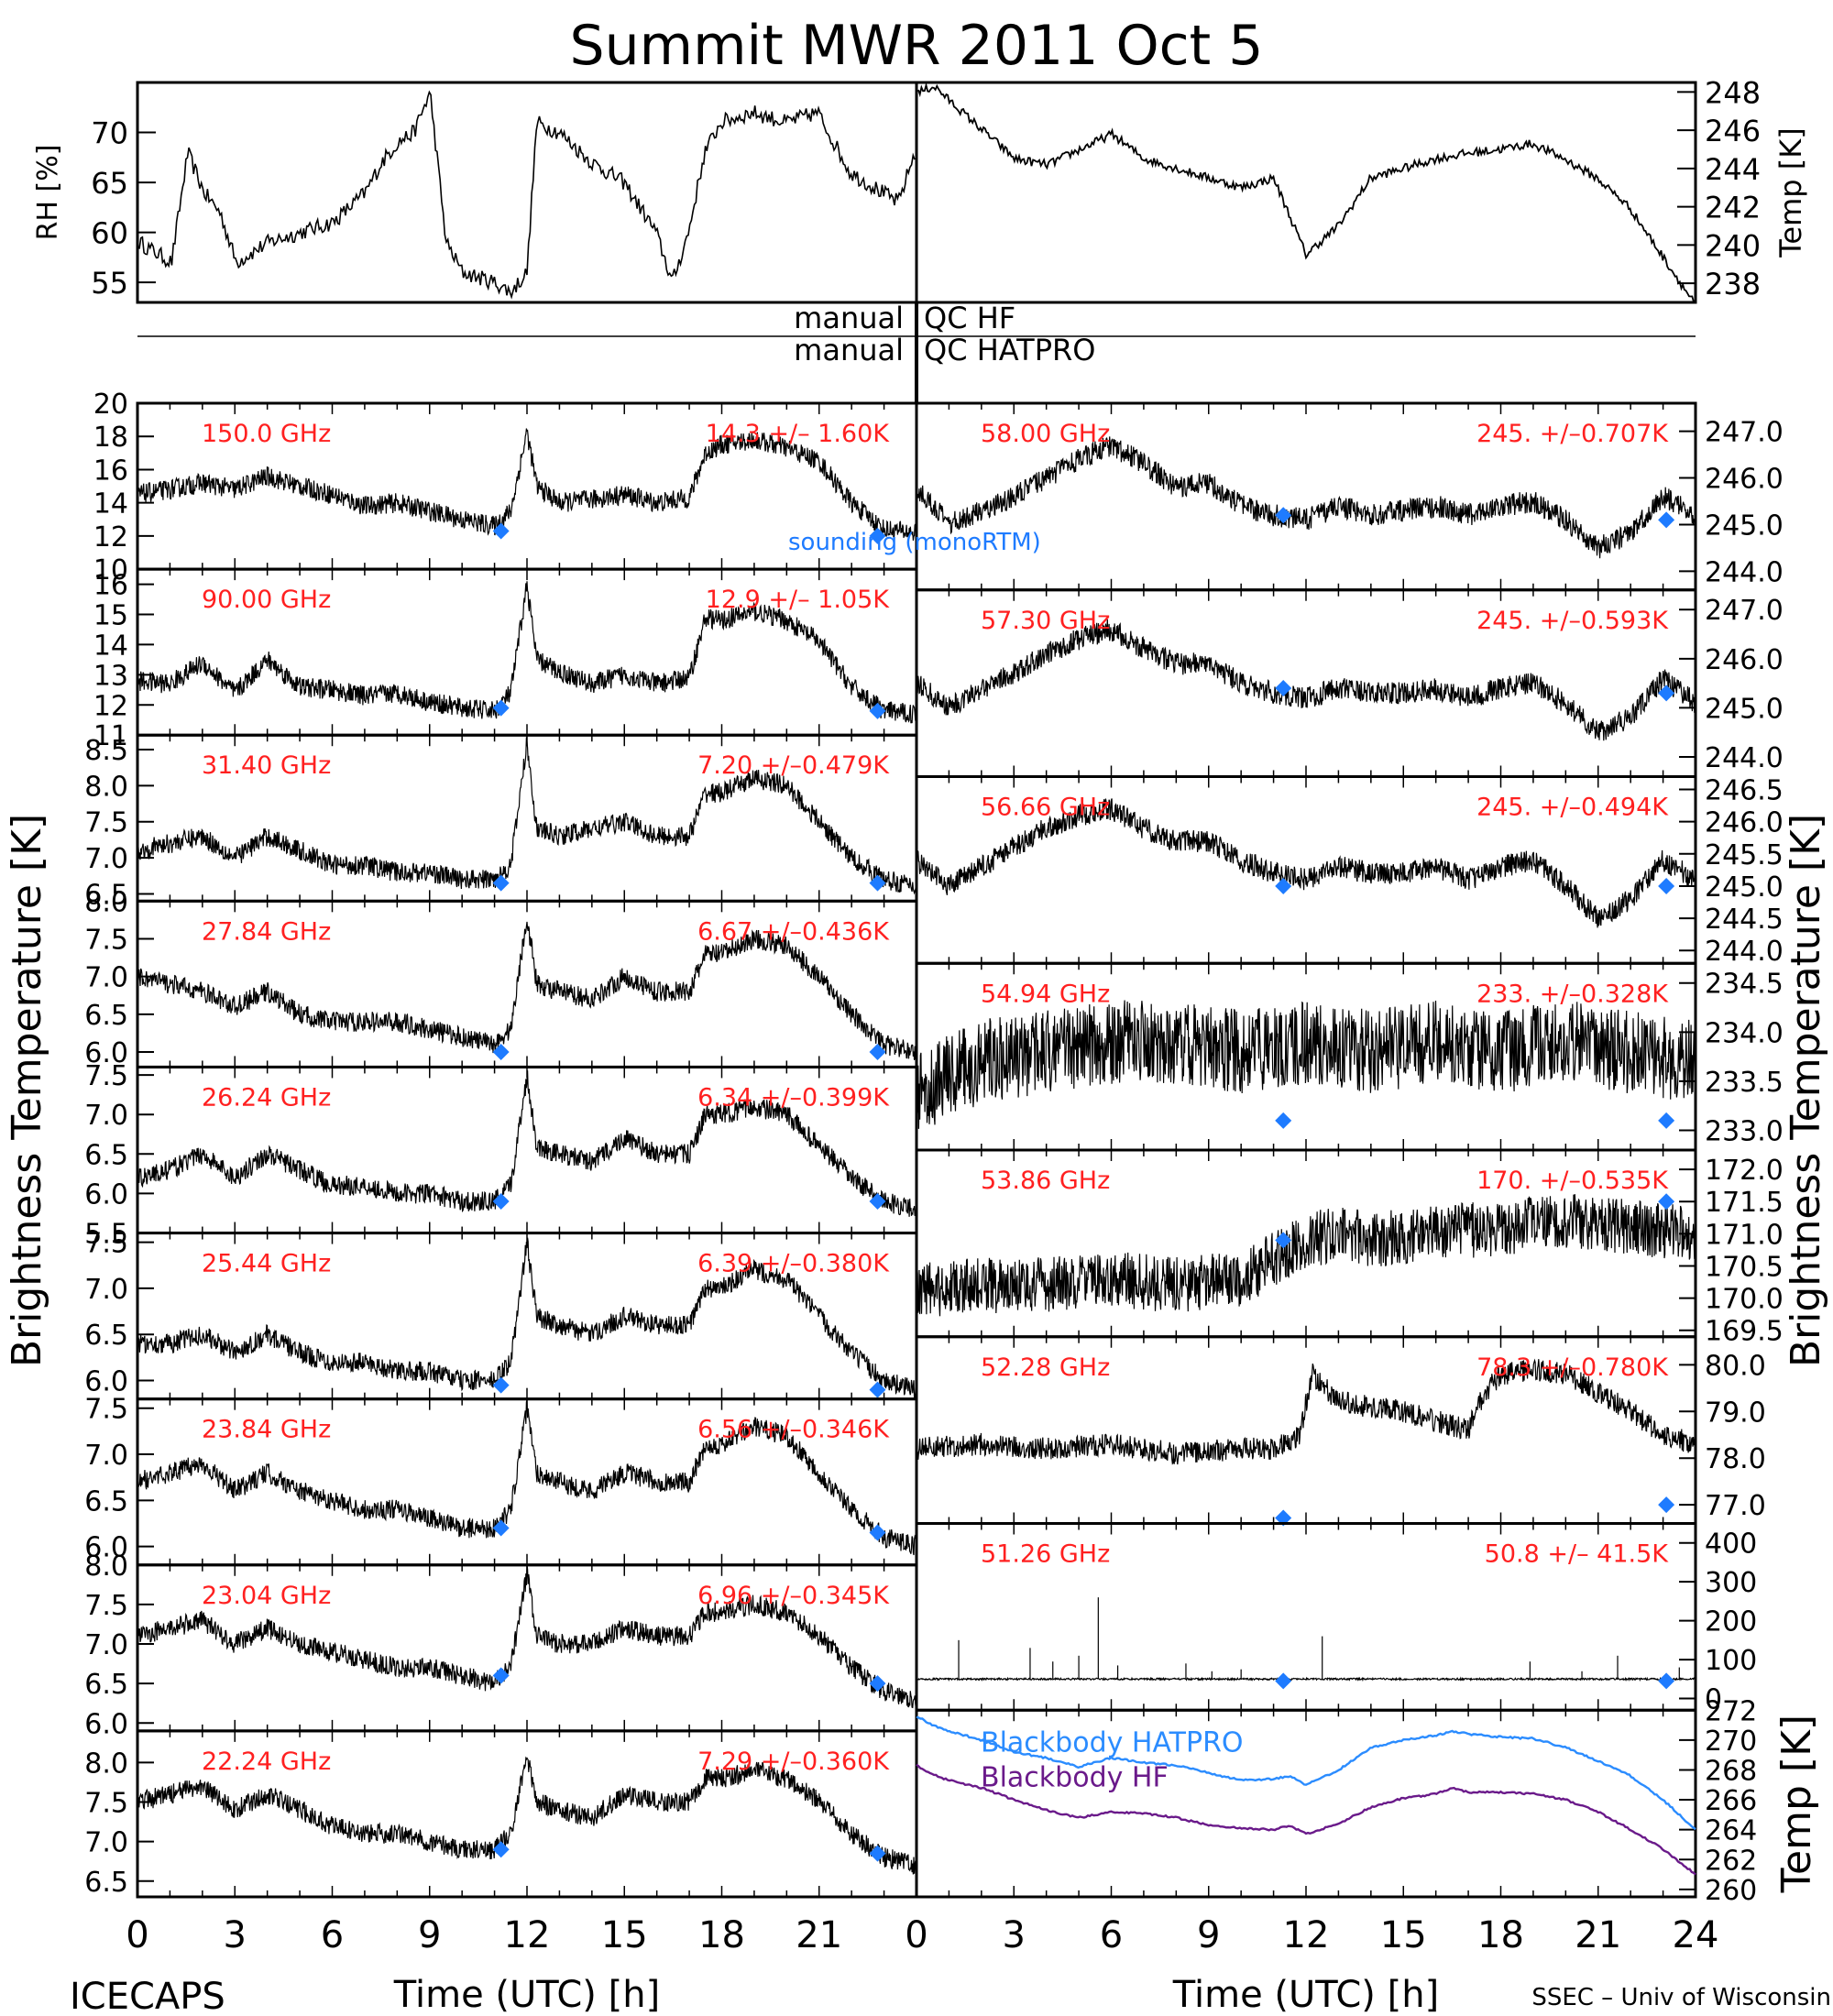  Describe the element at coordinates (1735, 1366) in the screenshot. I see `channel-tick-label: 80.0` at that location.